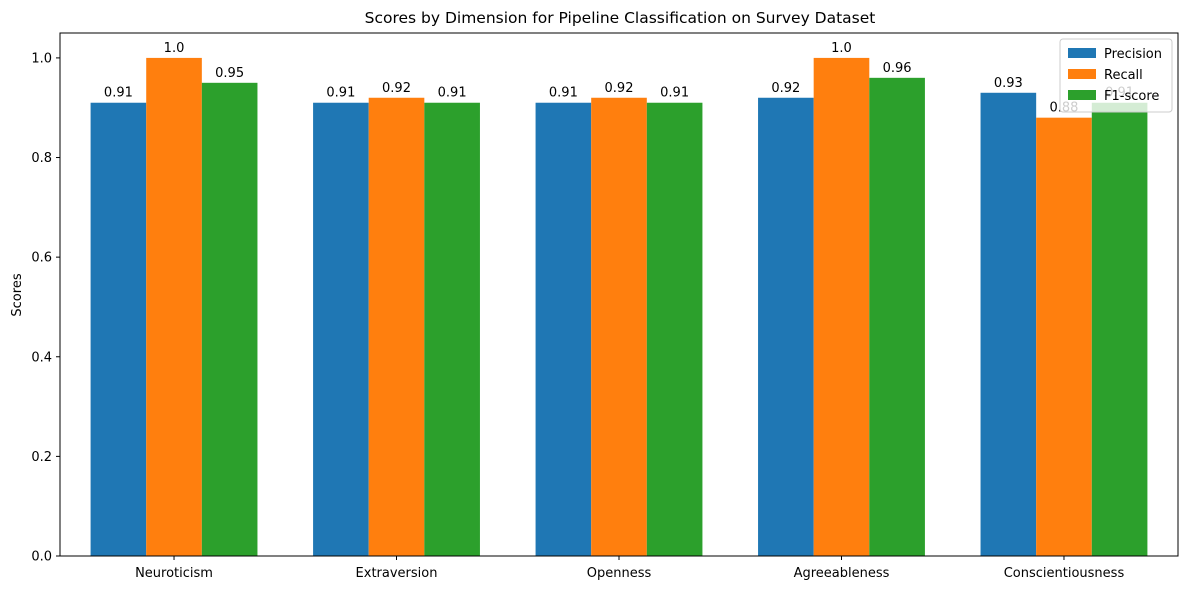  I want to click on bar-f1-score-conscientiousness, so click(1119, 329).